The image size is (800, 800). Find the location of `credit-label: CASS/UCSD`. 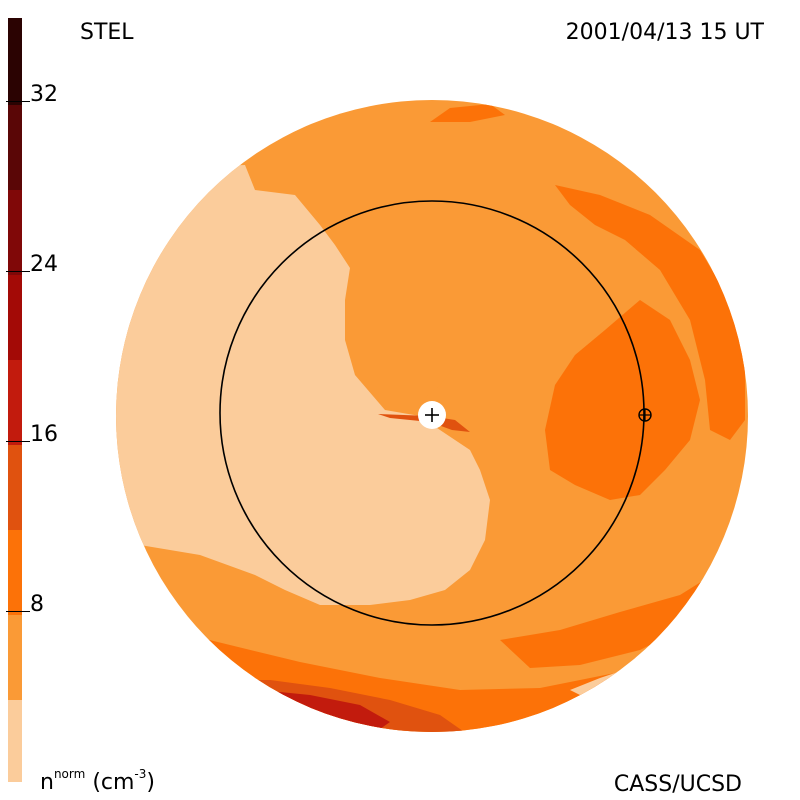

credit-label: CASS/UCSD is located at coordinates (677, 784).